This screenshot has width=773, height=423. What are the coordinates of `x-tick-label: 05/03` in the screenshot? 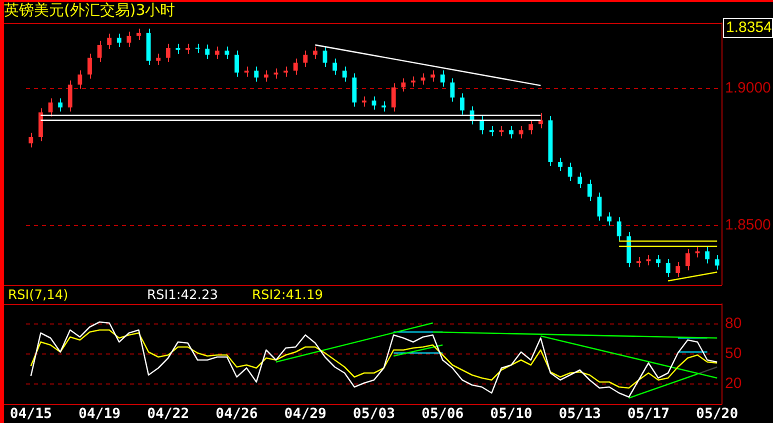 It's located at (374, 414).